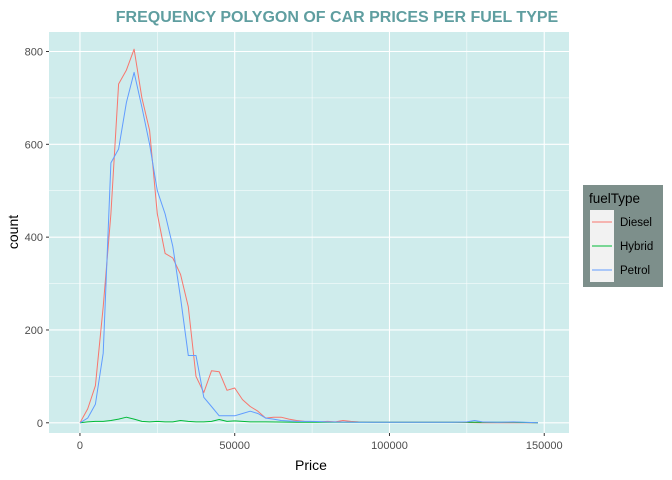 This screenshot has height=480, width=672. Describe the element at coordinates (13, 232) in the screenshot. I see `y-axis-title: count` at that location.